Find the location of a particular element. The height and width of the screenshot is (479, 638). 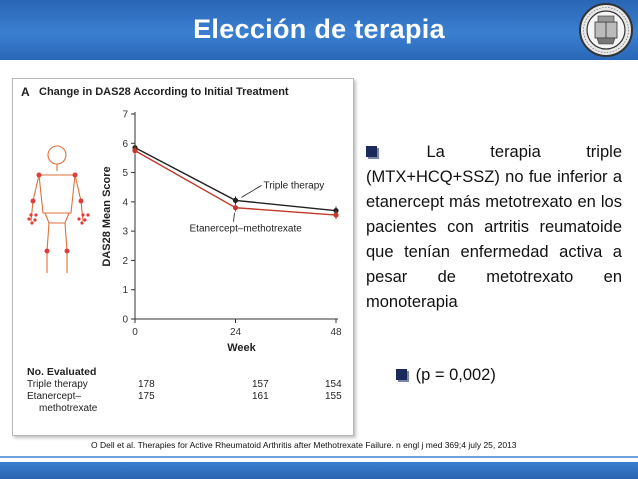

table-cell: 178 is located at coordinates (146, 384).